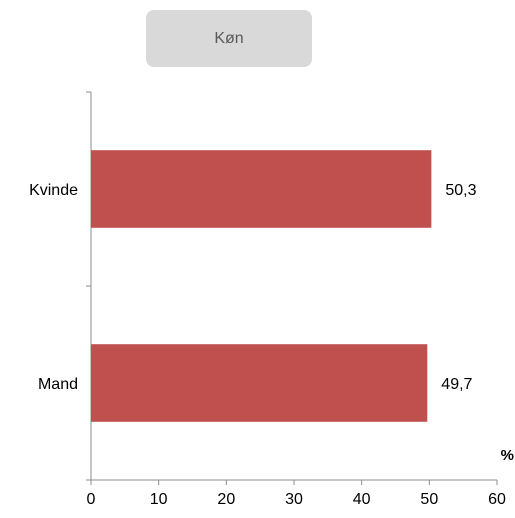 The width and height of the screenshot is (515, 518). Describe the element at coordinates (294, 499) in the screenshot. I see `x-tick-label: 30` at that location.